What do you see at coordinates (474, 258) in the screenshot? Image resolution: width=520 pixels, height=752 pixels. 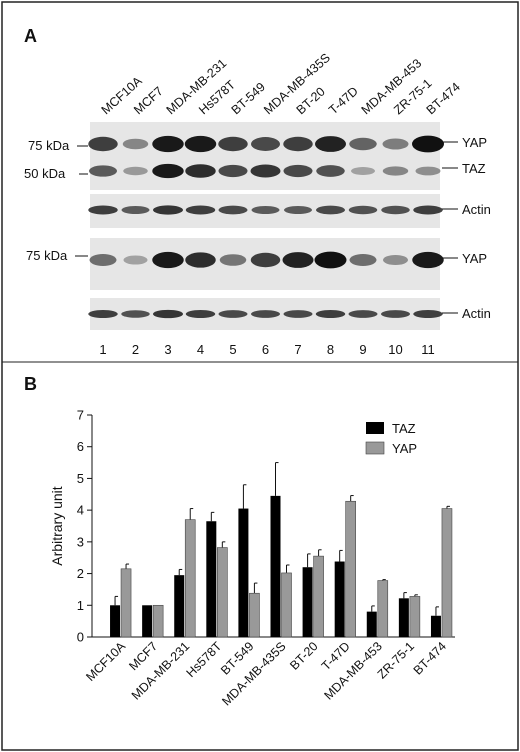 I see `yap-label-blot2: YAP` at bounding box center [474, 258].